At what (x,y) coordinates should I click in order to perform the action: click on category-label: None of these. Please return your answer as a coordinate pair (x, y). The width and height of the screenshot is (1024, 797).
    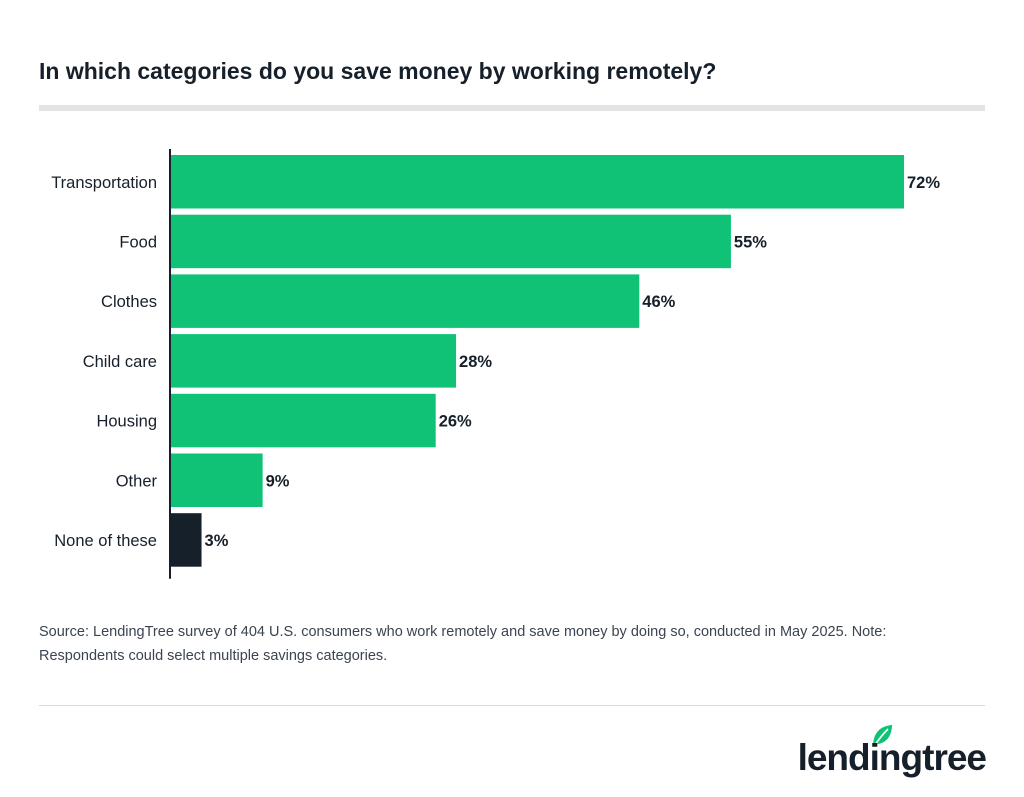
    Looking at the image, I should click on (105, 541).